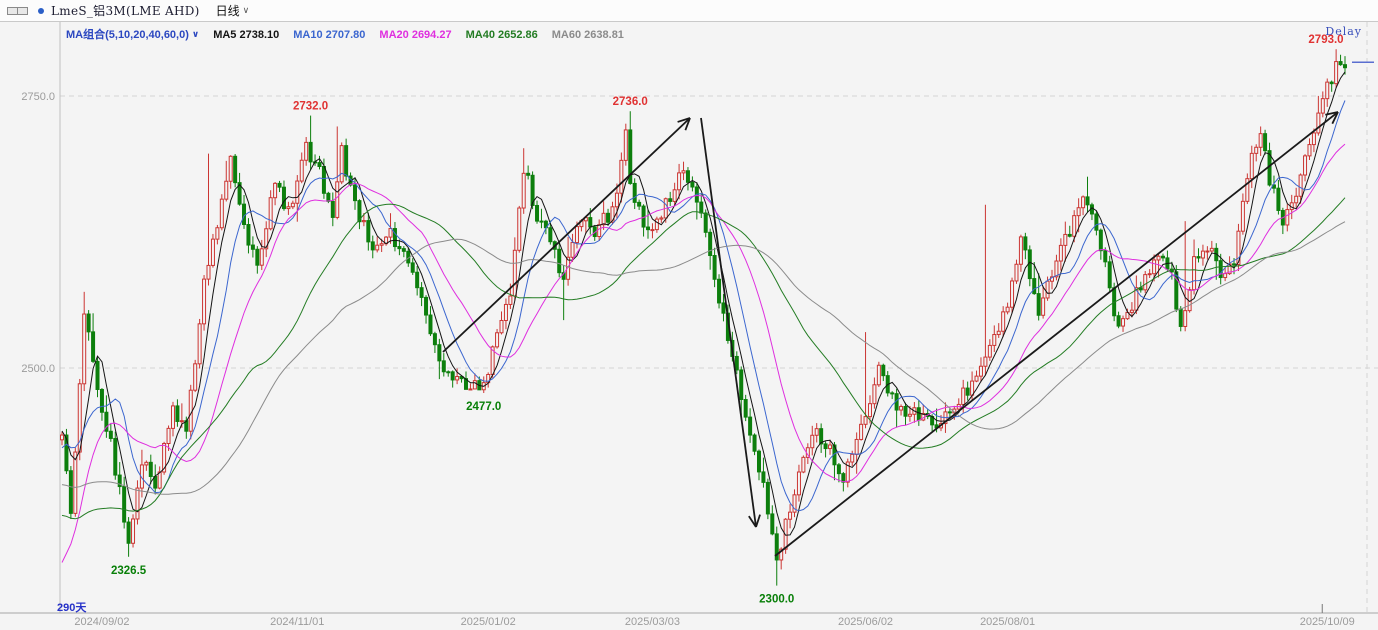  What do you see at coordinates (630, 102) in the screenshot?
I see `price-annotation: 2736.0` at bounding box center [630, 102].